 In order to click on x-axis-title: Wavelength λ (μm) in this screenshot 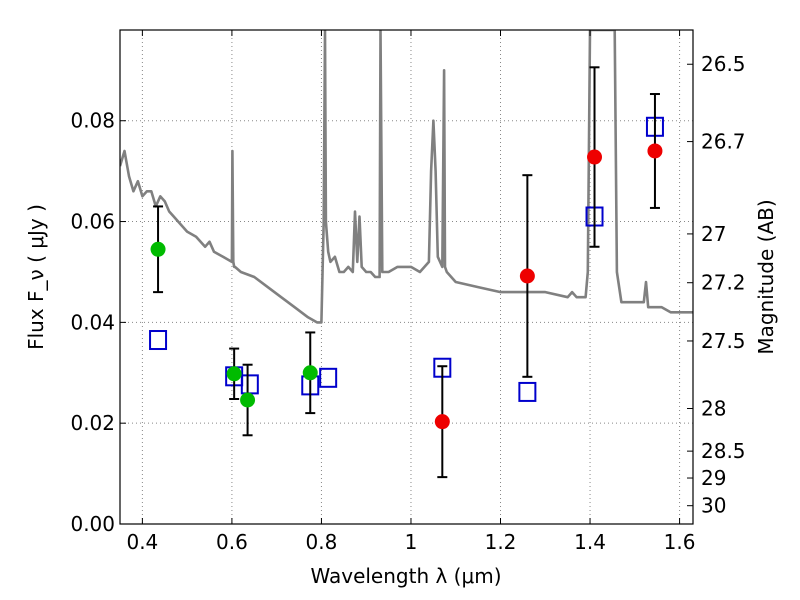, I will do `click(405, 576)`.